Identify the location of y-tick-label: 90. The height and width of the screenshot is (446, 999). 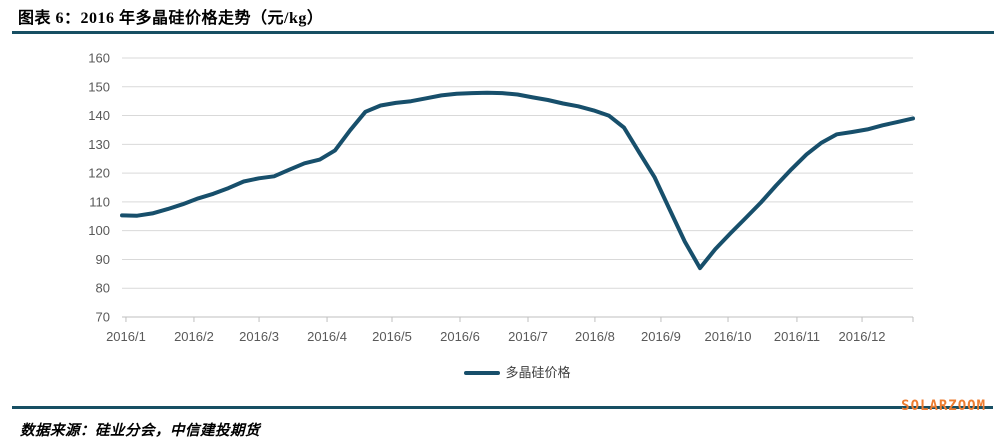
(103, 259).